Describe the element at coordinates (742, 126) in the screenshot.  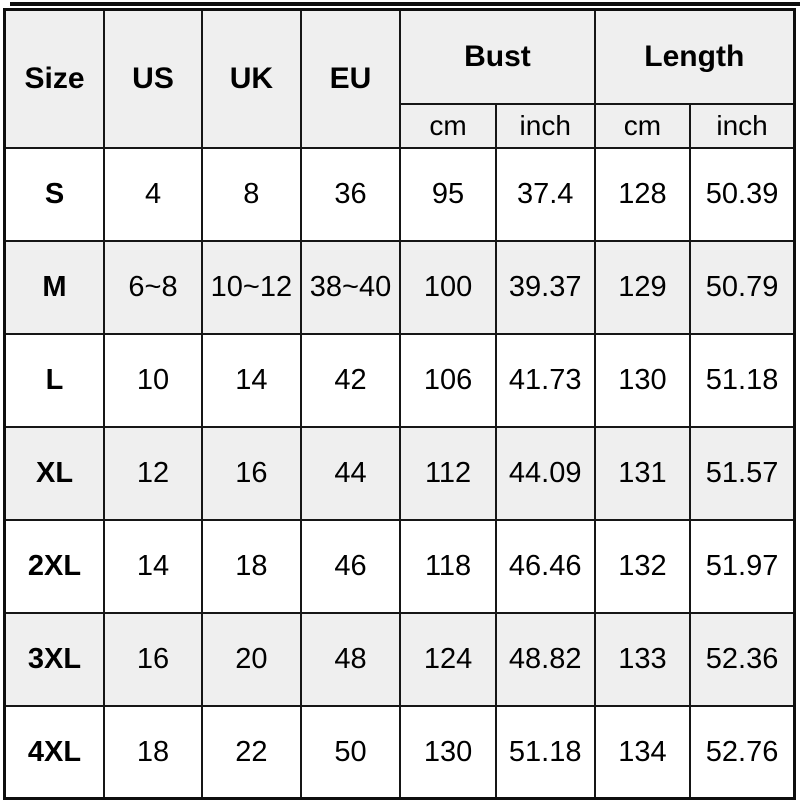
I see `subheader-length-inch: inch` at that location.